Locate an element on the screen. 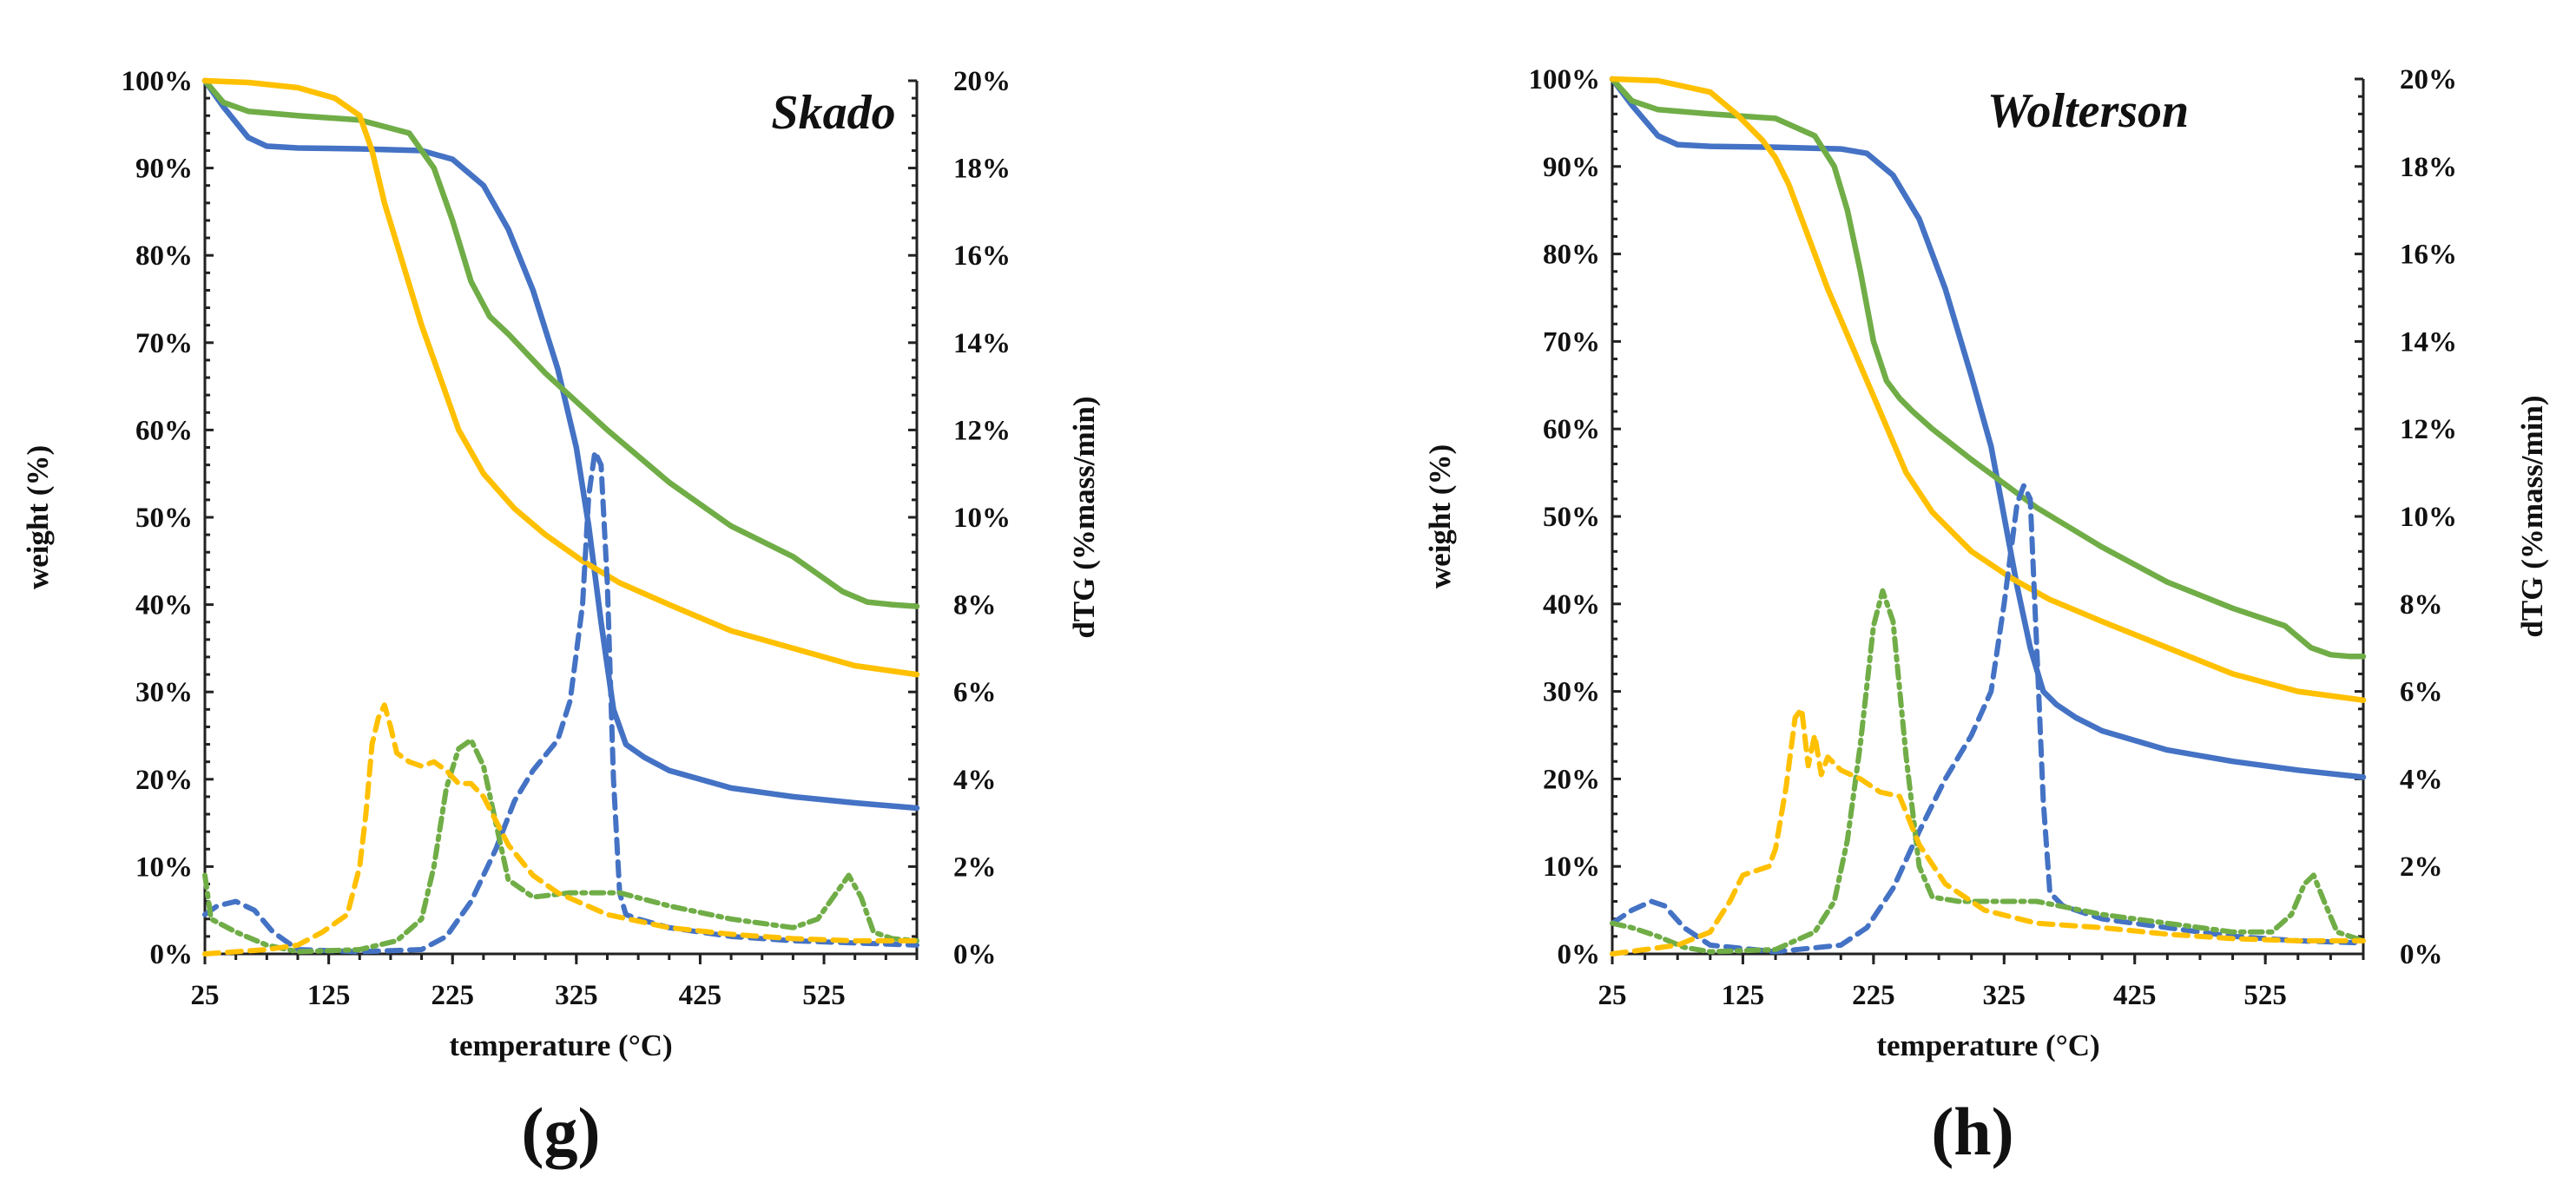 This screenshot has height=1203, width=2576. chart-title: Skado is located at coordinates (833, 113).